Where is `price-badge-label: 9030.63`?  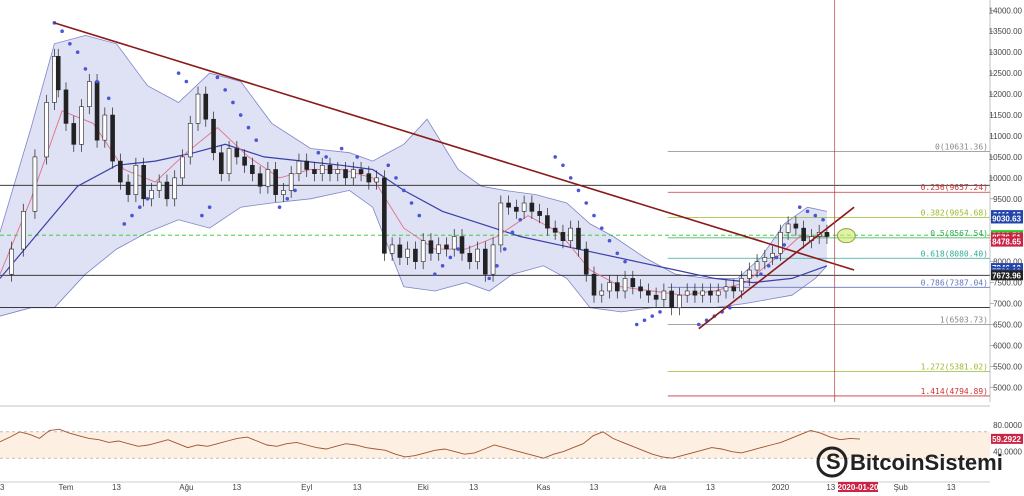 price-badge-label: 9030.63 is located at coordinates (1006, 218).